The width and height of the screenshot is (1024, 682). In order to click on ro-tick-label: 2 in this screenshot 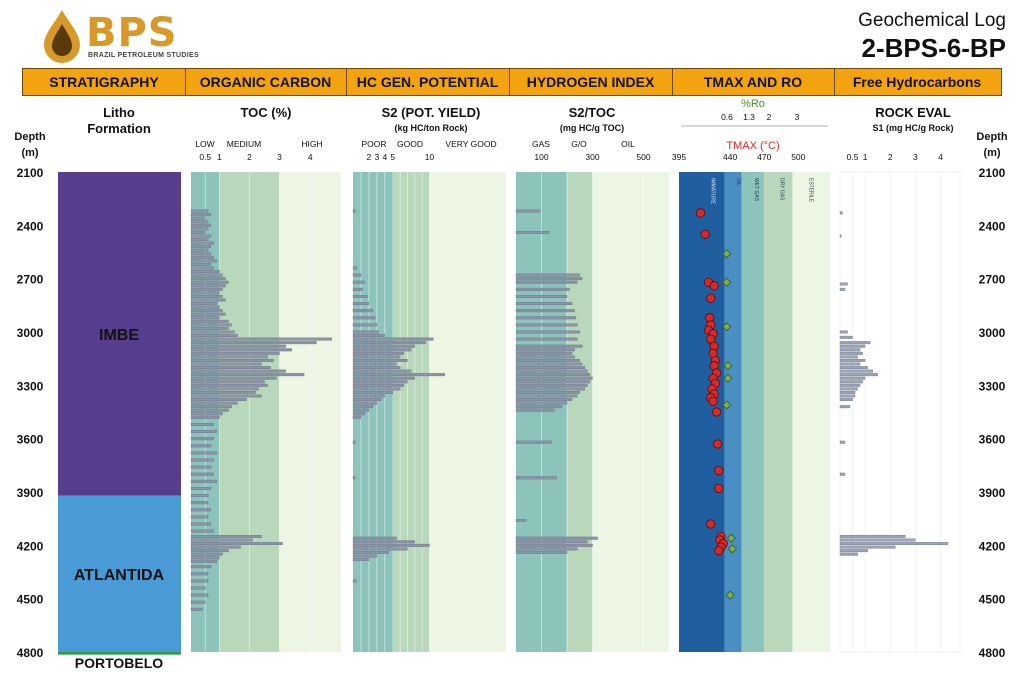, I will do `click(769, 117)`.